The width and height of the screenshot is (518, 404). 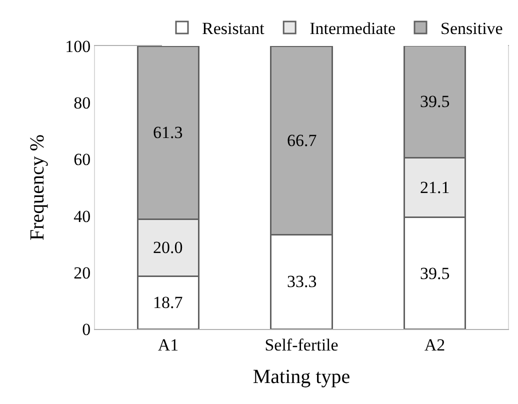 What do you see at coordinates (86, 329) in the screenshot?
I see `y-tick-label: 0` at bounding box center [86, 329].